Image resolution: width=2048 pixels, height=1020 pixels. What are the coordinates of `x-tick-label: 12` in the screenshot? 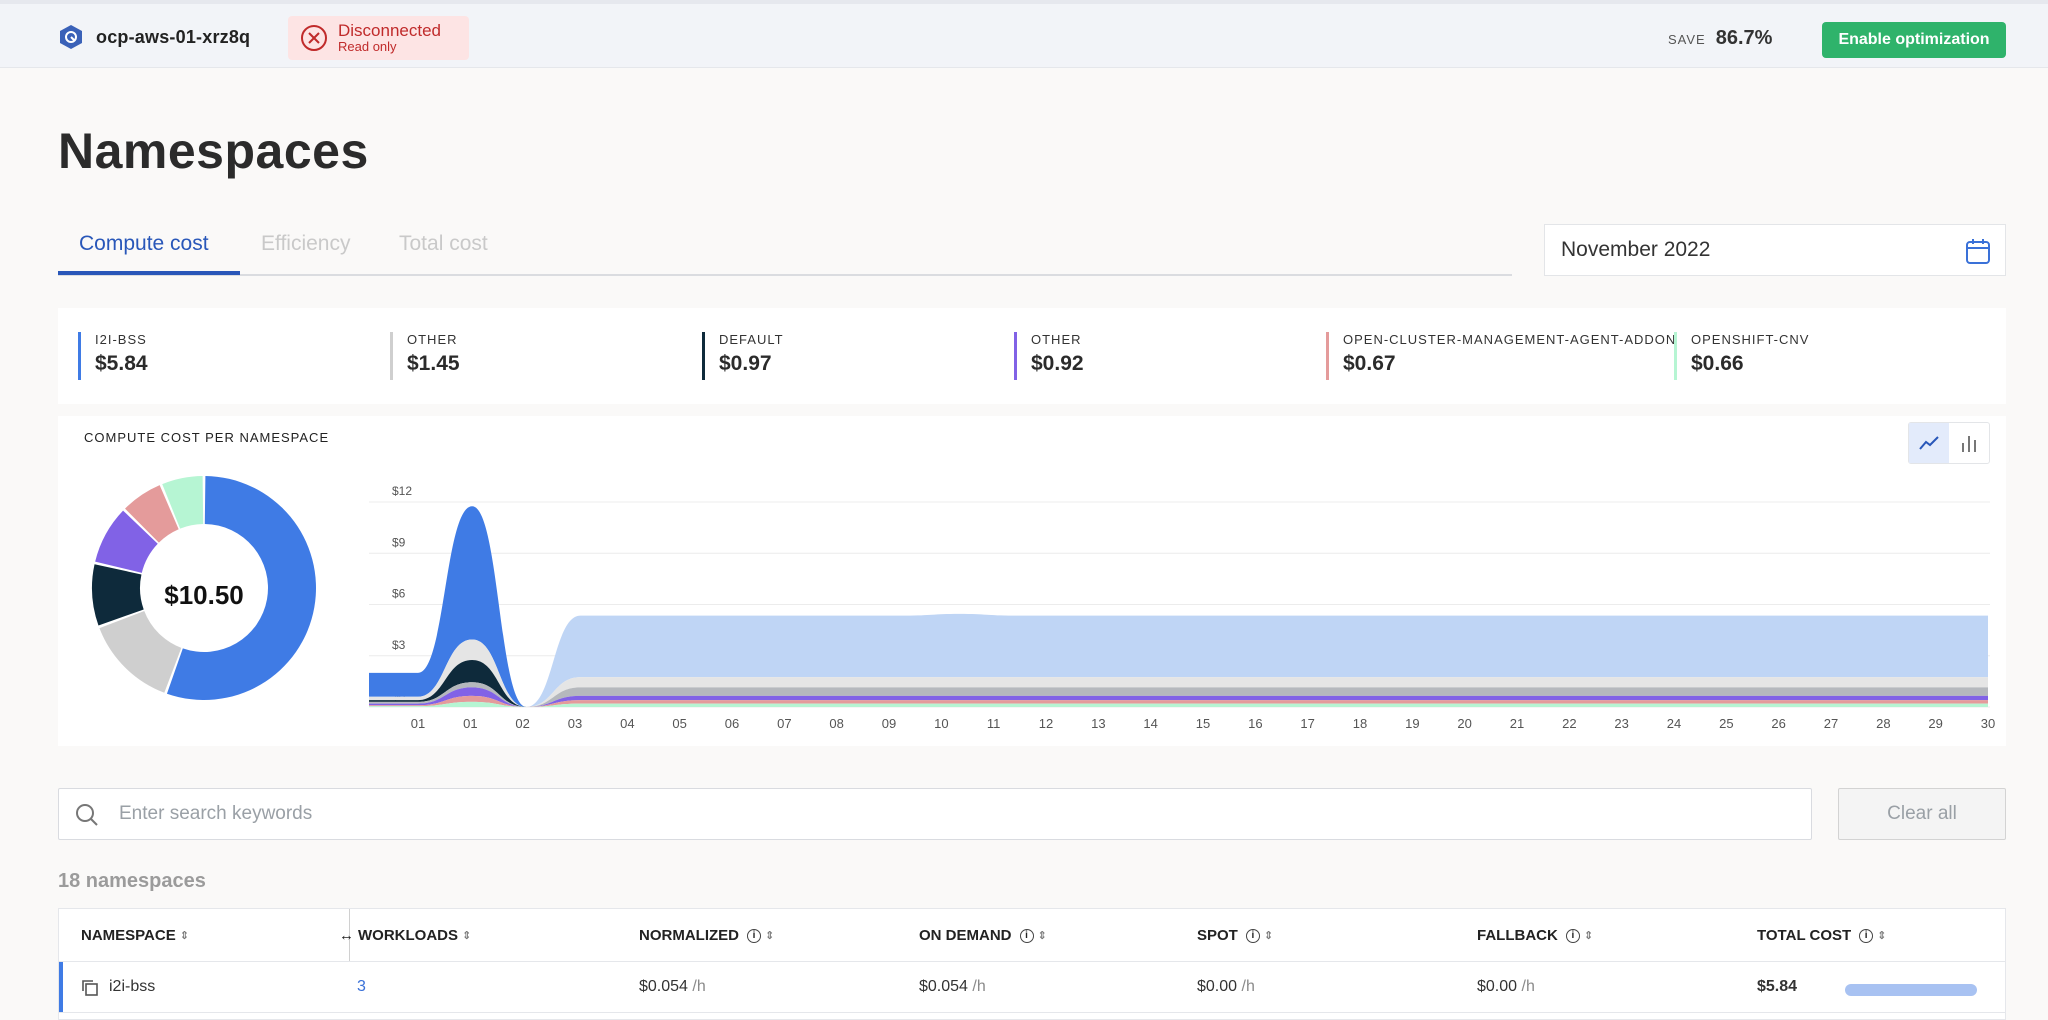 It's located at (1046, 723).